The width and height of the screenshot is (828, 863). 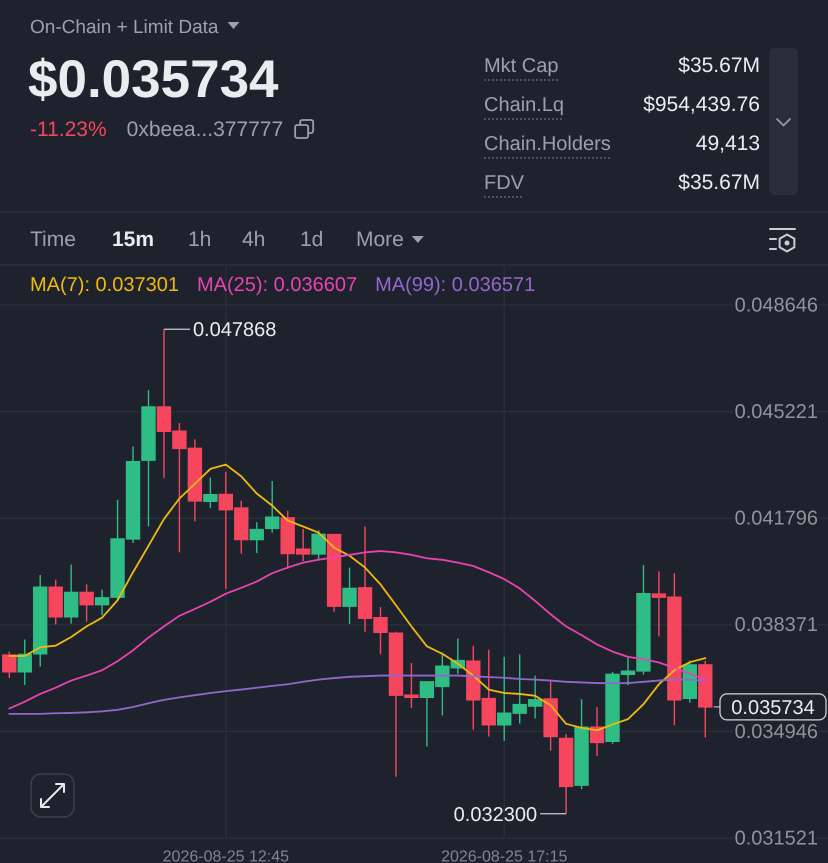 I want to click on text: 49,413, so click(x=728, y=143).